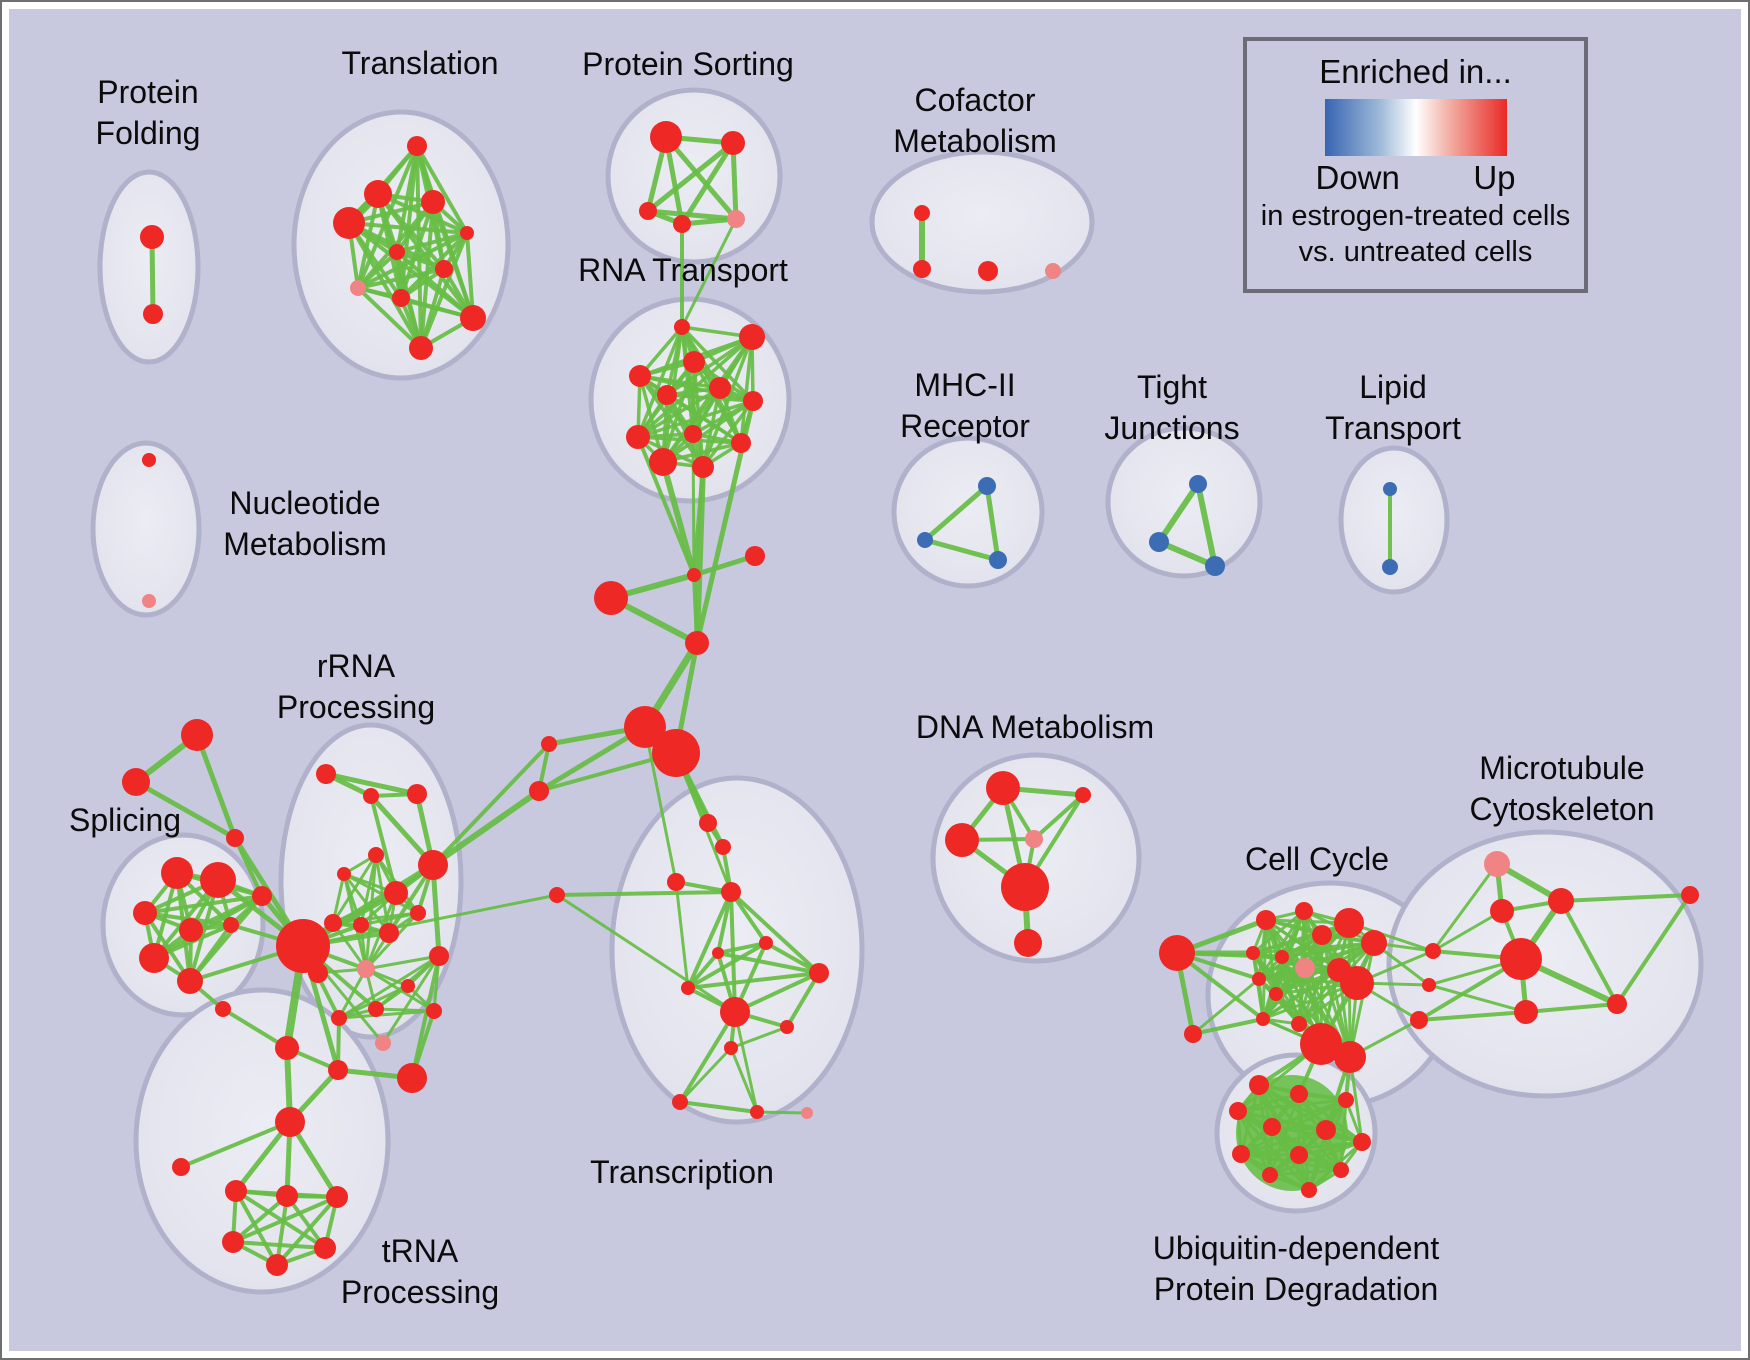 This screenshot has height=1360, width=1750. I want to click on edge-P6-P7, so click(742, 948).